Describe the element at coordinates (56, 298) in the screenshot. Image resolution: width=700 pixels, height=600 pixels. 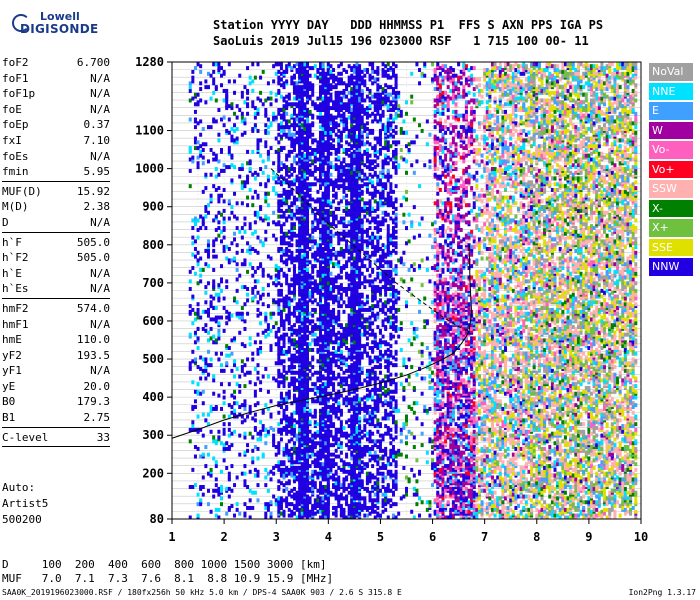
I see `param-separator` at that location.